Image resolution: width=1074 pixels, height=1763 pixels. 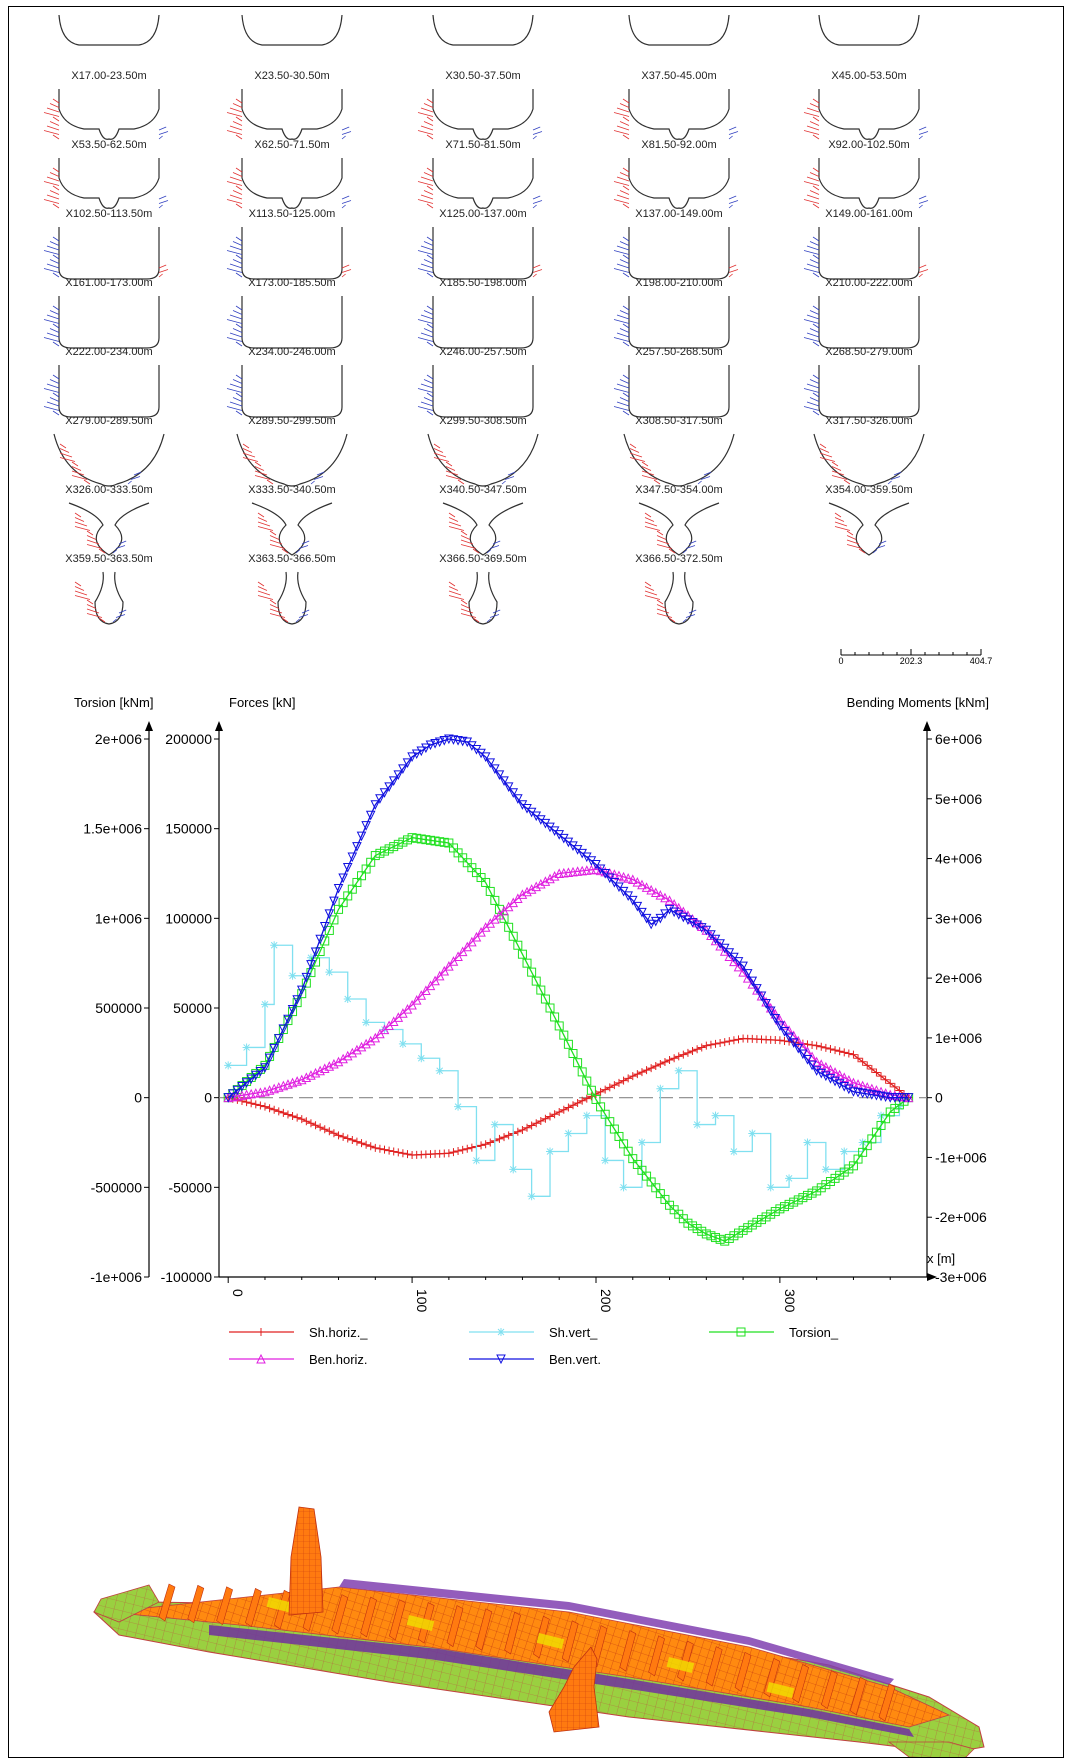 I want to click on legend-label: Ben.horiz., so click(x=338, y=1359).